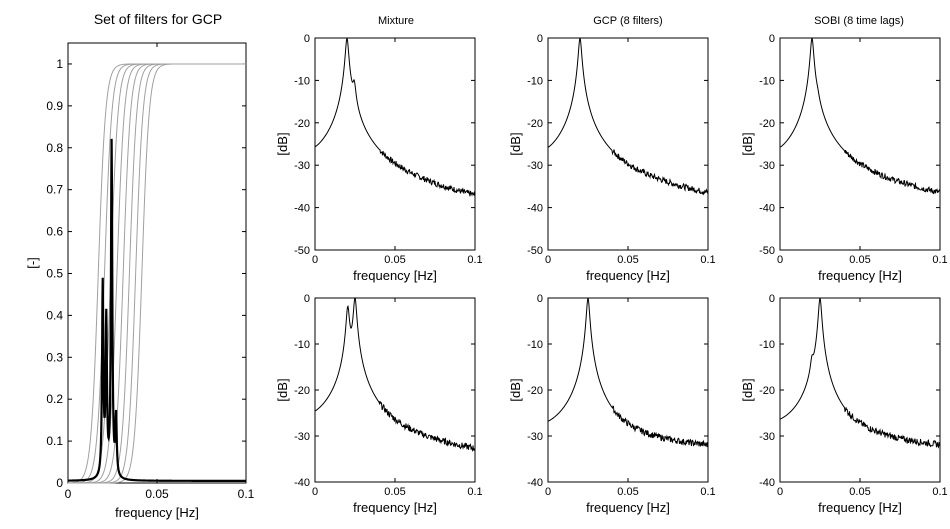  I want to click on gcp-1-xtick-label: 0.1, so click(707, 260).